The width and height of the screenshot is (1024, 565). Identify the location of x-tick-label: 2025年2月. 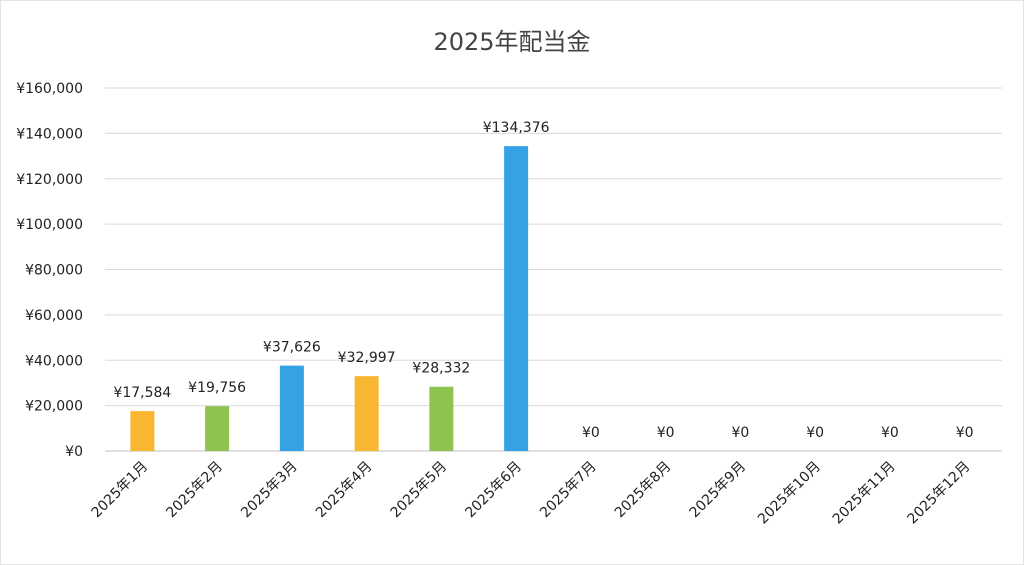
(194, 490).